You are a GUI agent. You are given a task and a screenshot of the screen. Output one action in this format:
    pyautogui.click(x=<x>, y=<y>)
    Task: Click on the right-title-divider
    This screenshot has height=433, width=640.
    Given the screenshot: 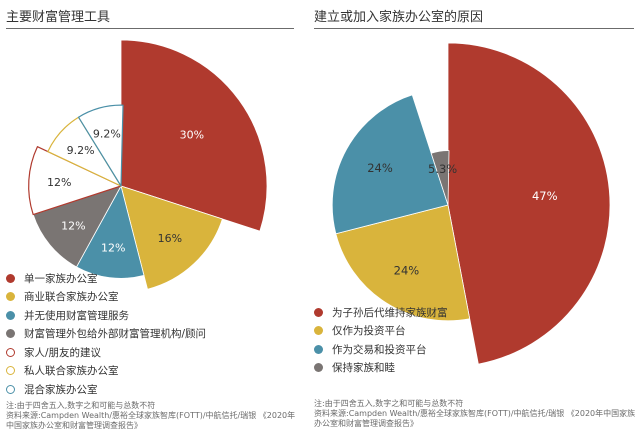 What is the action you would take?
    pyautogui.click(x=474, y=28)
    